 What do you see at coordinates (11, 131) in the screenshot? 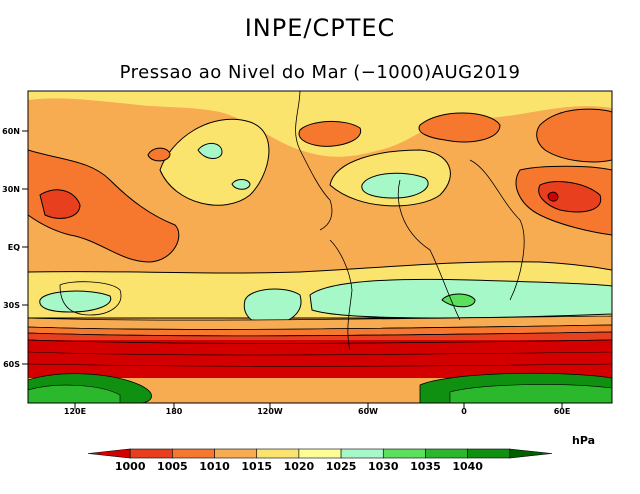
I see `lat-label-60n: 60N` at bounding box center [11, 131].